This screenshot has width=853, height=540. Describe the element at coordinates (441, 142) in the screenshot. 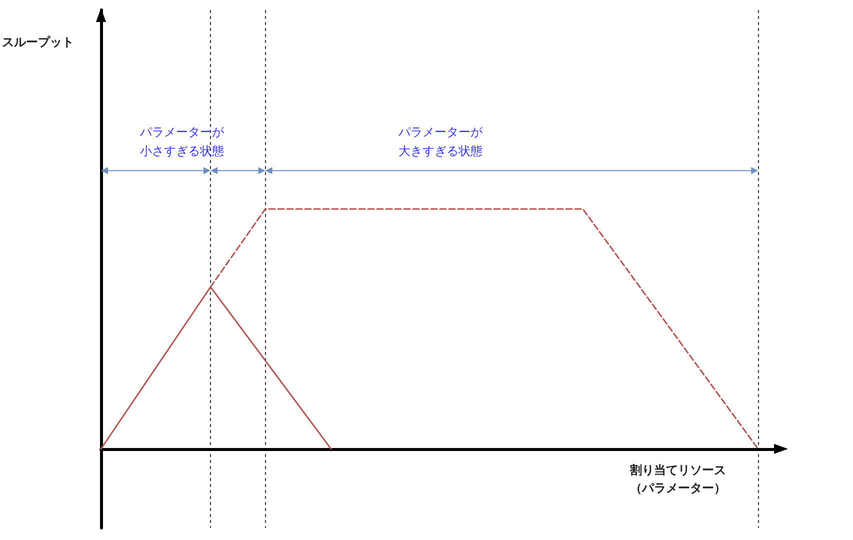

I see `text: パラメーターが大きすぎる状態` at that location.